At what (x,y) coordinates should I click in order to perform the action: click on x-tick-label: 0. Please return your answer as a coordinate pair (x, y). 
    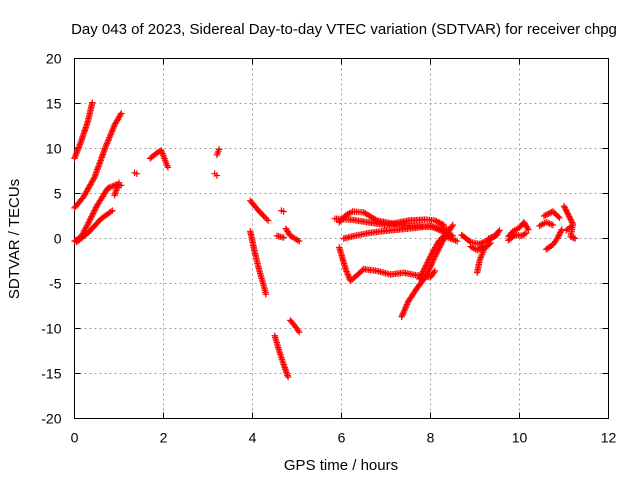
    Looking at the image, I should click on (75, 438).